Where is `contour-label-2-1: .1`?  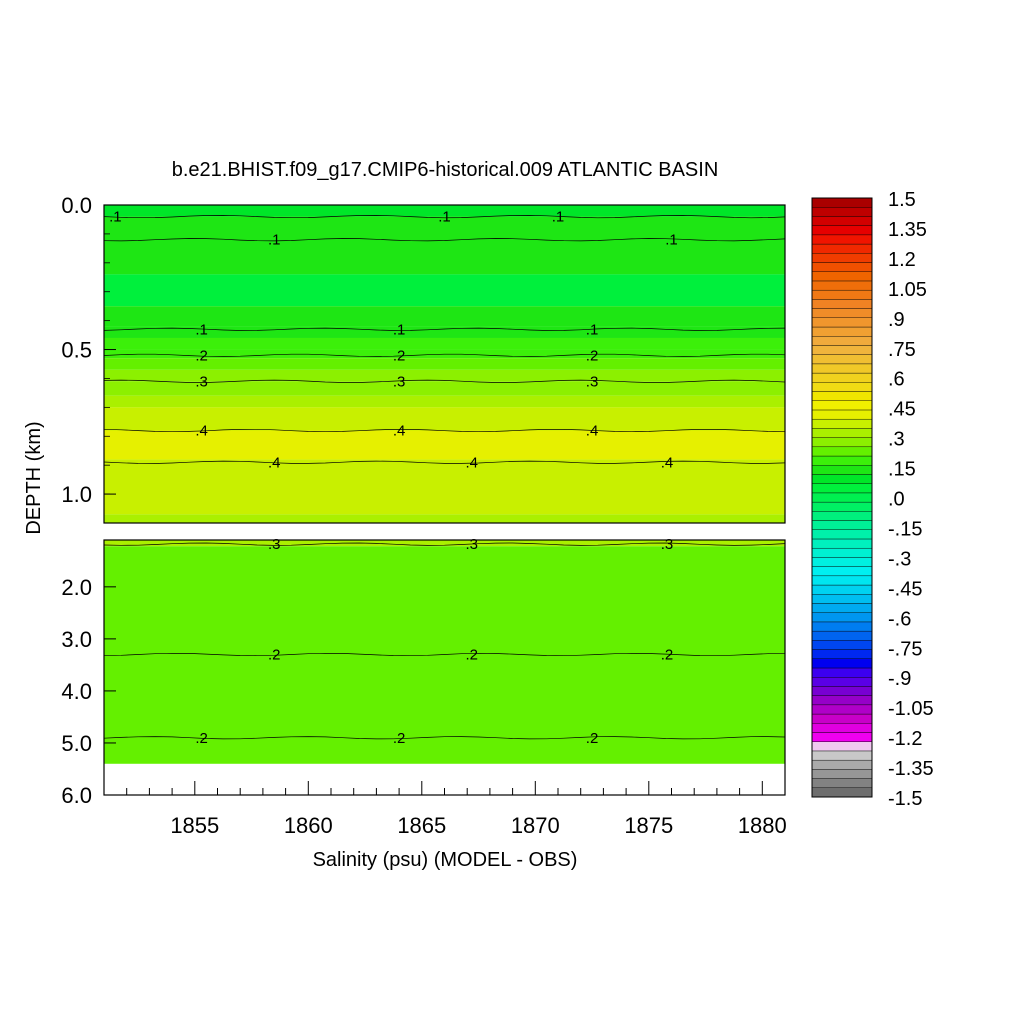
contour-label-2-1: .1 is located at coordinates (399, 329).